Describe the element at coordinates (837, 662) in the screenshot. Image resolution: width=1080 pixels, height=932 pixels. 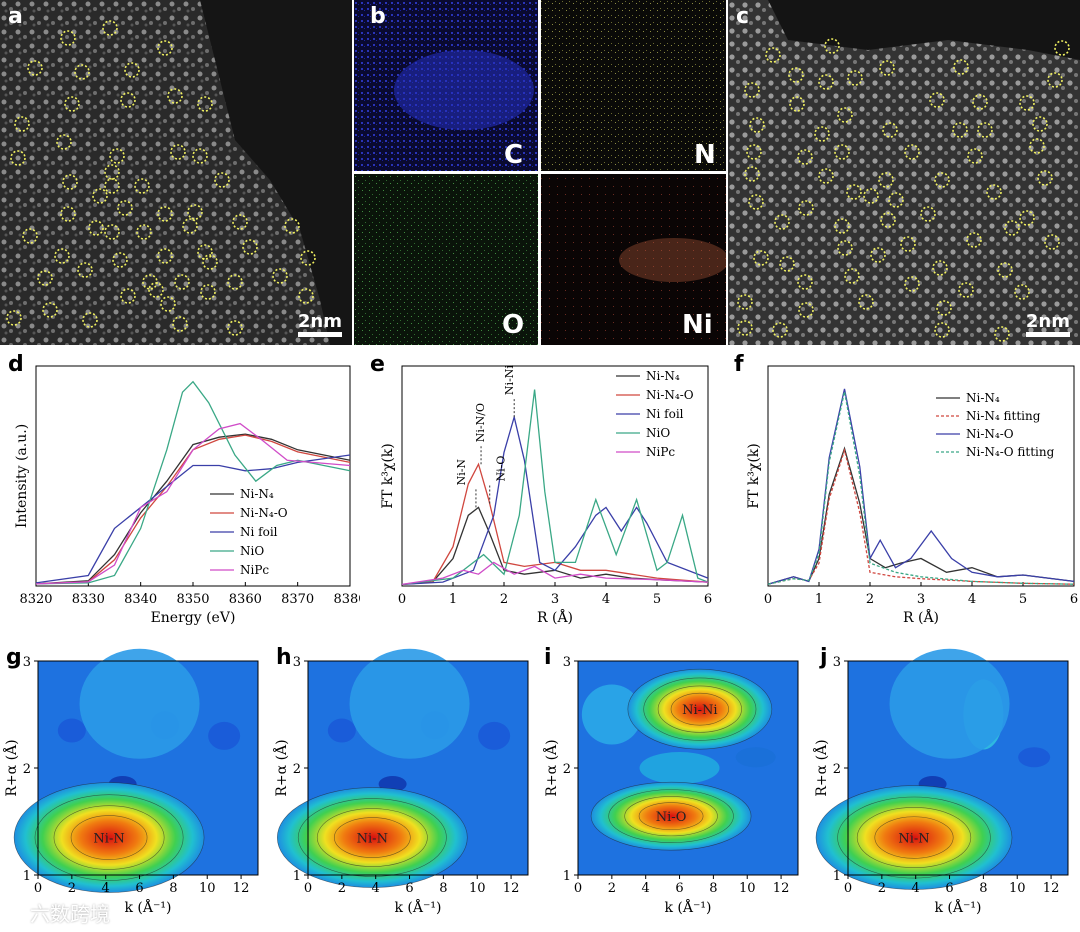
I see `y-tick-label: 3` at that location.